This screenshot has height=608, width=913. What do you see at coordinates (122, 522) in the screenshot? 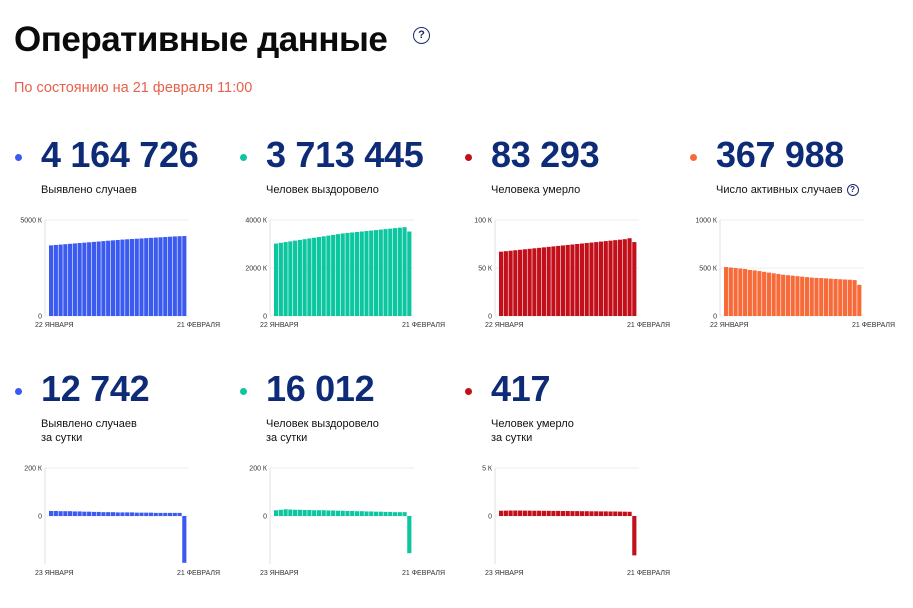
I see `chart-daily-cases: 0 200 К 23 ЯНВАРЯ 21 ФЕВРАЛЯ` at bounding box center [122, 522].